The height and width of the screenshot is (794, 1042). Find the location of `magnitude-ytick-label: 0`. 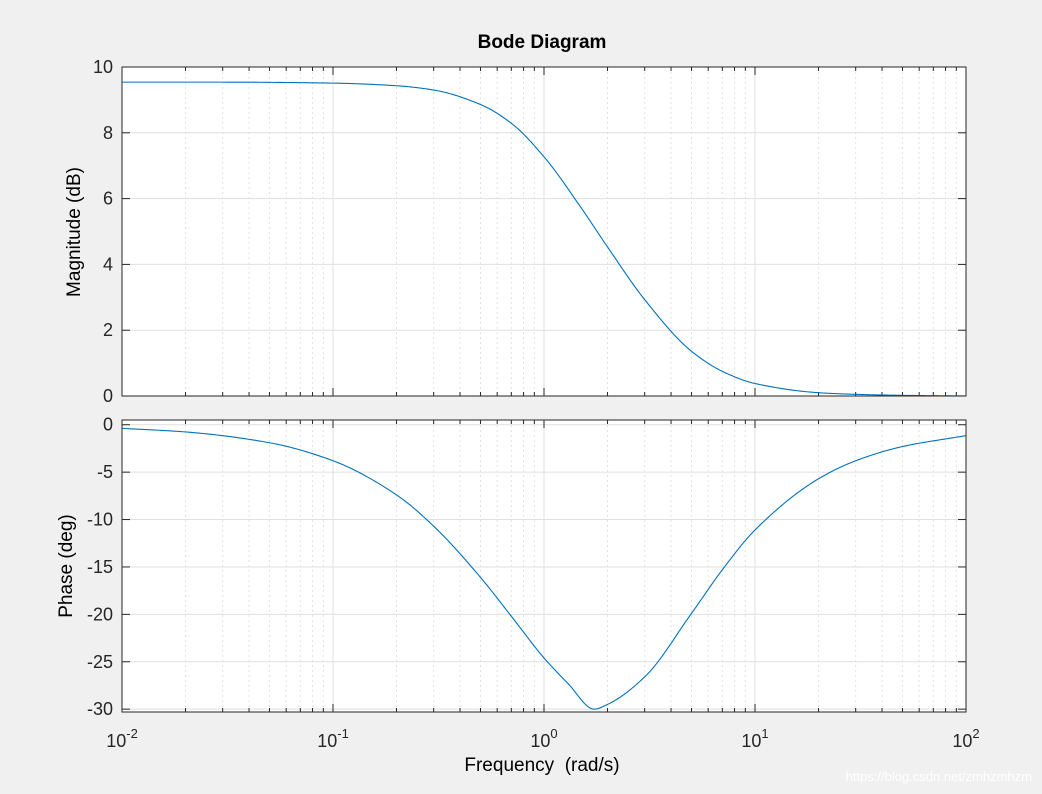

magnitude-ytick-label: 0 is located at coordinates (108, 396).